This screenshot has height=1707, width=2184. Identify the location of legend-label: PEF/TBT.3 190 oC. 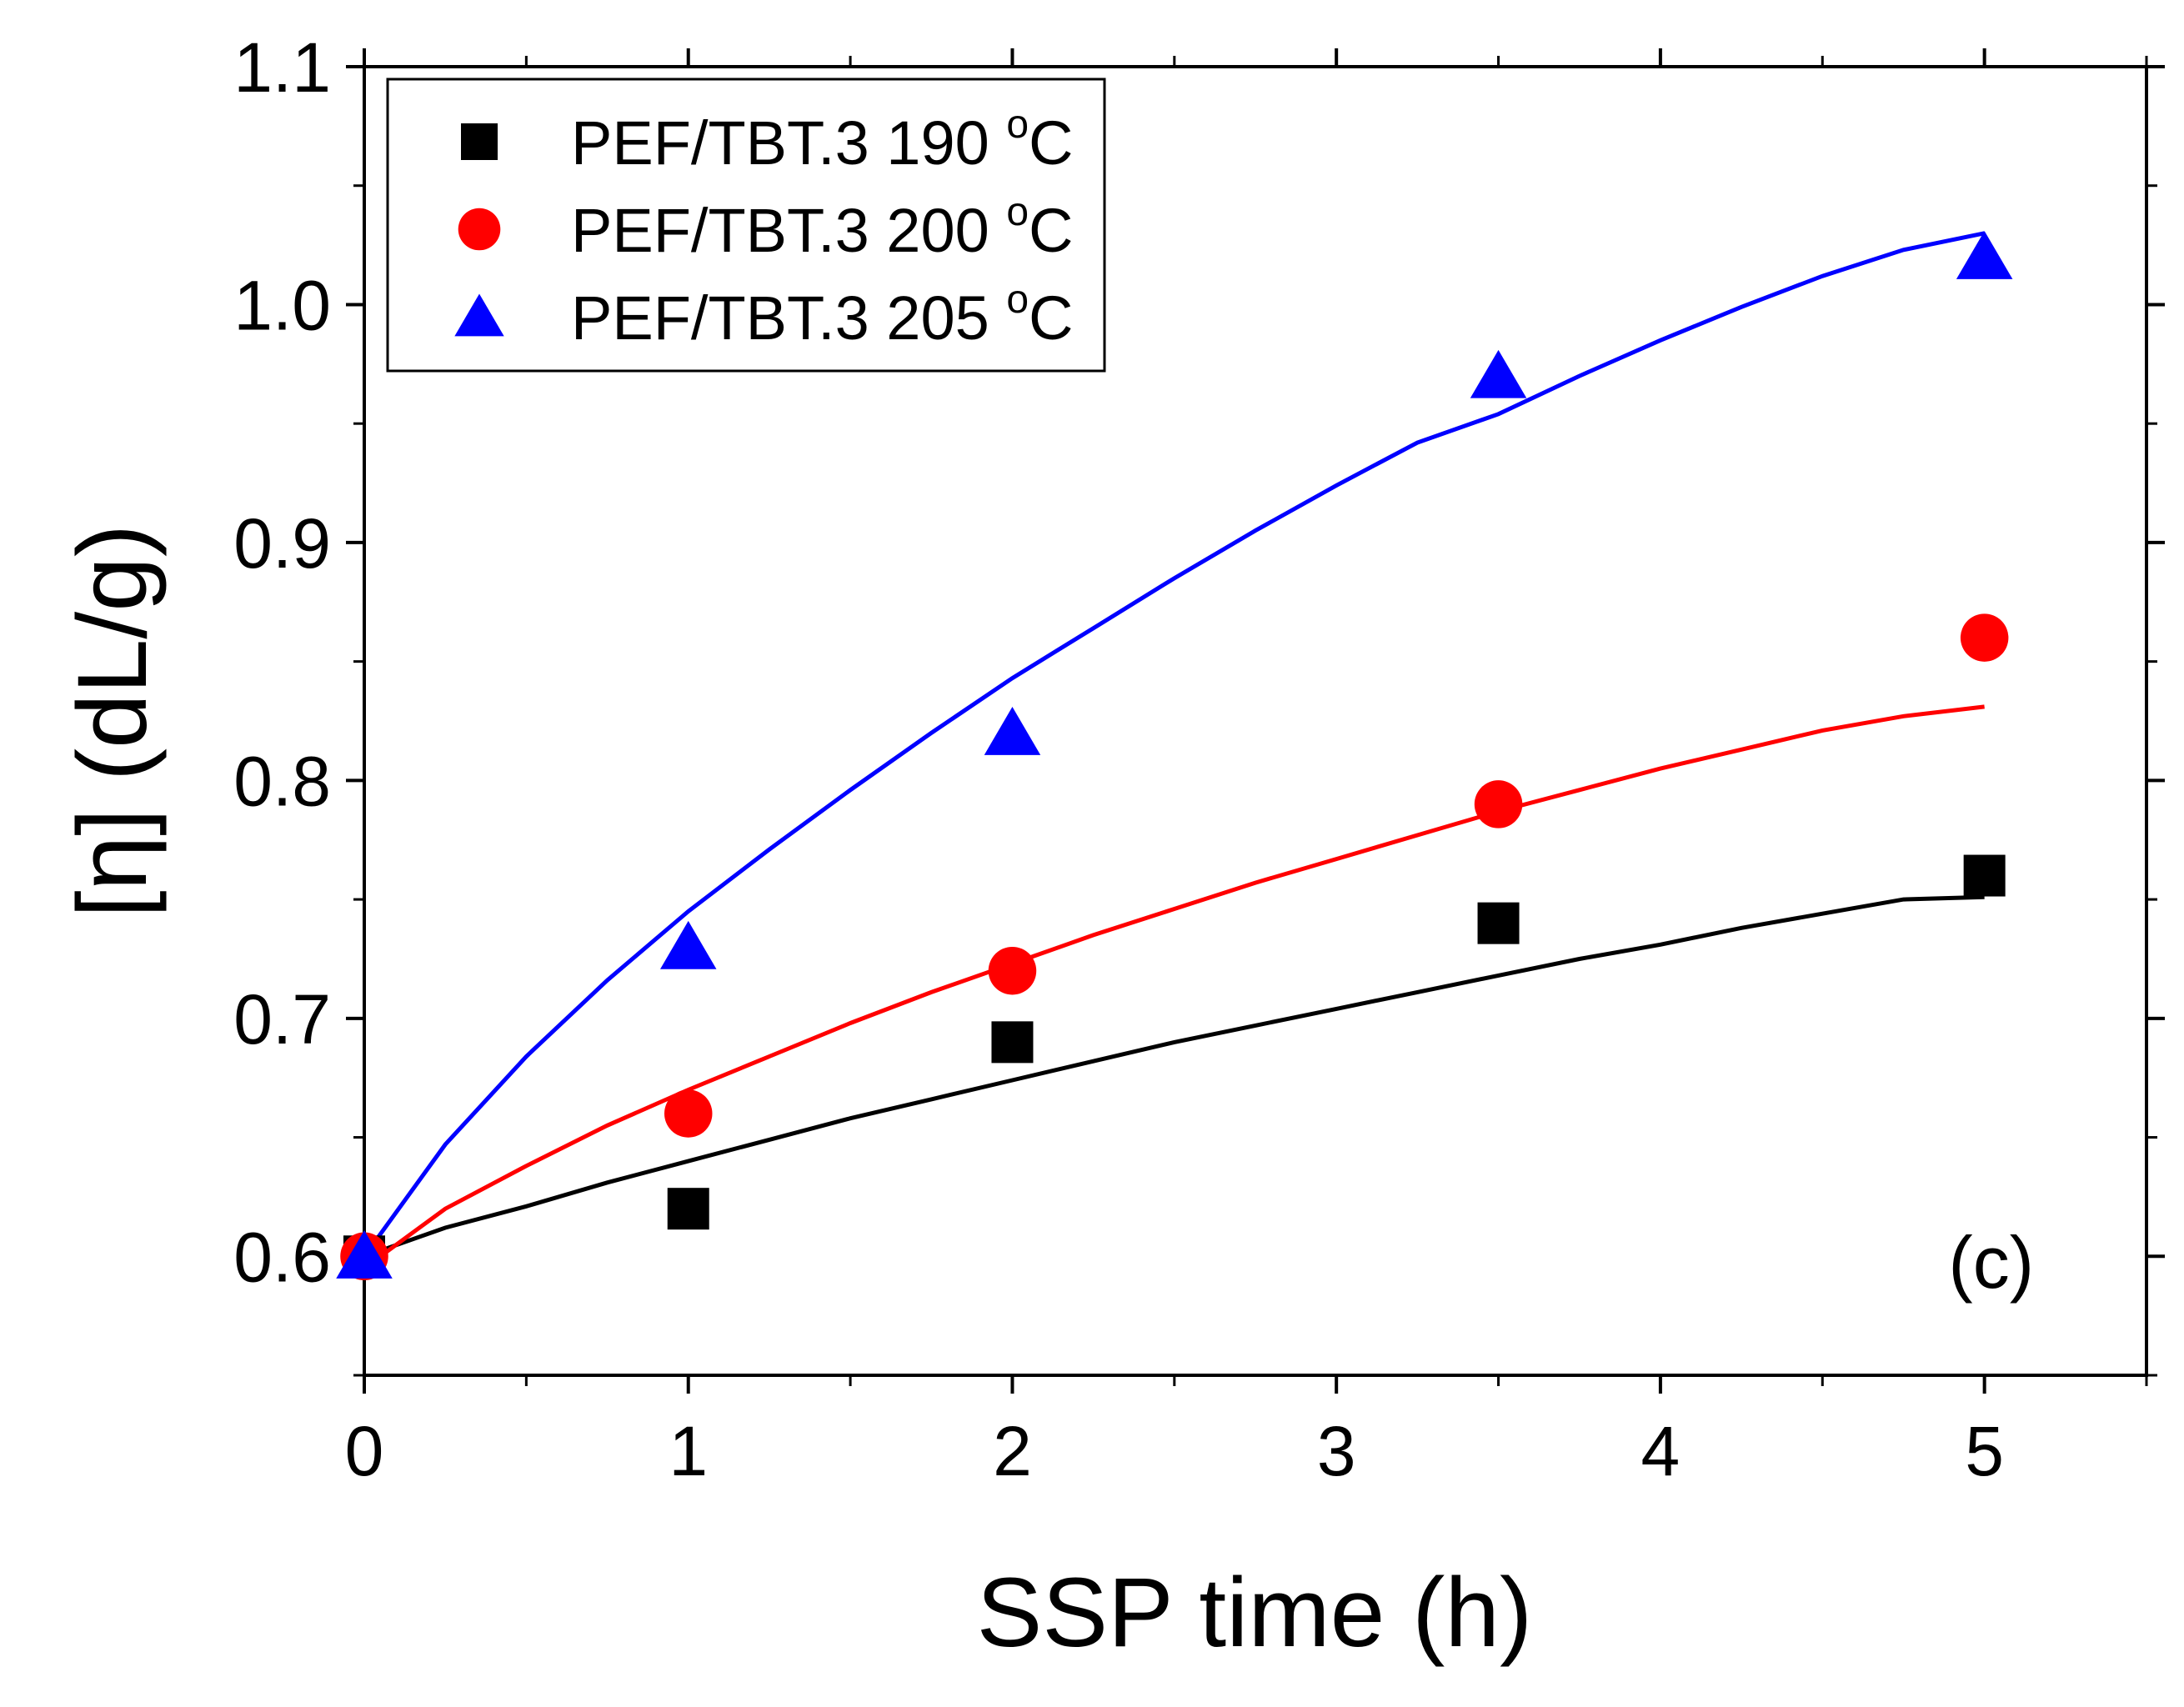
(822, 140).